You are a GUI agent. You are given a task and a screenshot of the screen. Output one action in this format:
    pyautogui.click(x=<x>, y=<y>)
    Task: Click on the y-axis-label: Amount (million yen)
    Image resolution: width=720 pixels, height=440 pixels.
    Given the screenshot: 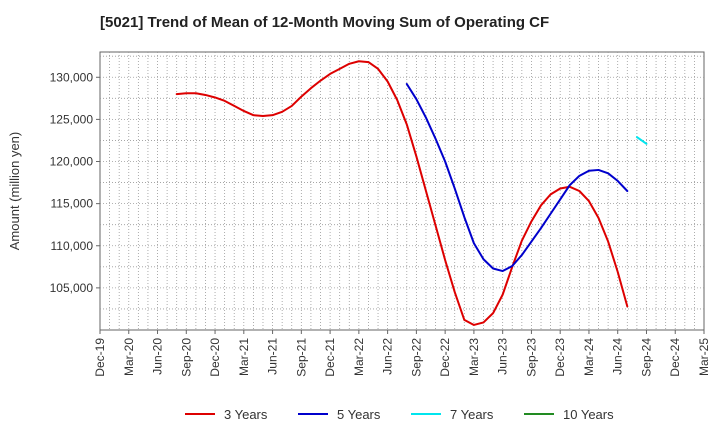 What is the action you would take?
    pyautogui.click(x=14, y=191)
    